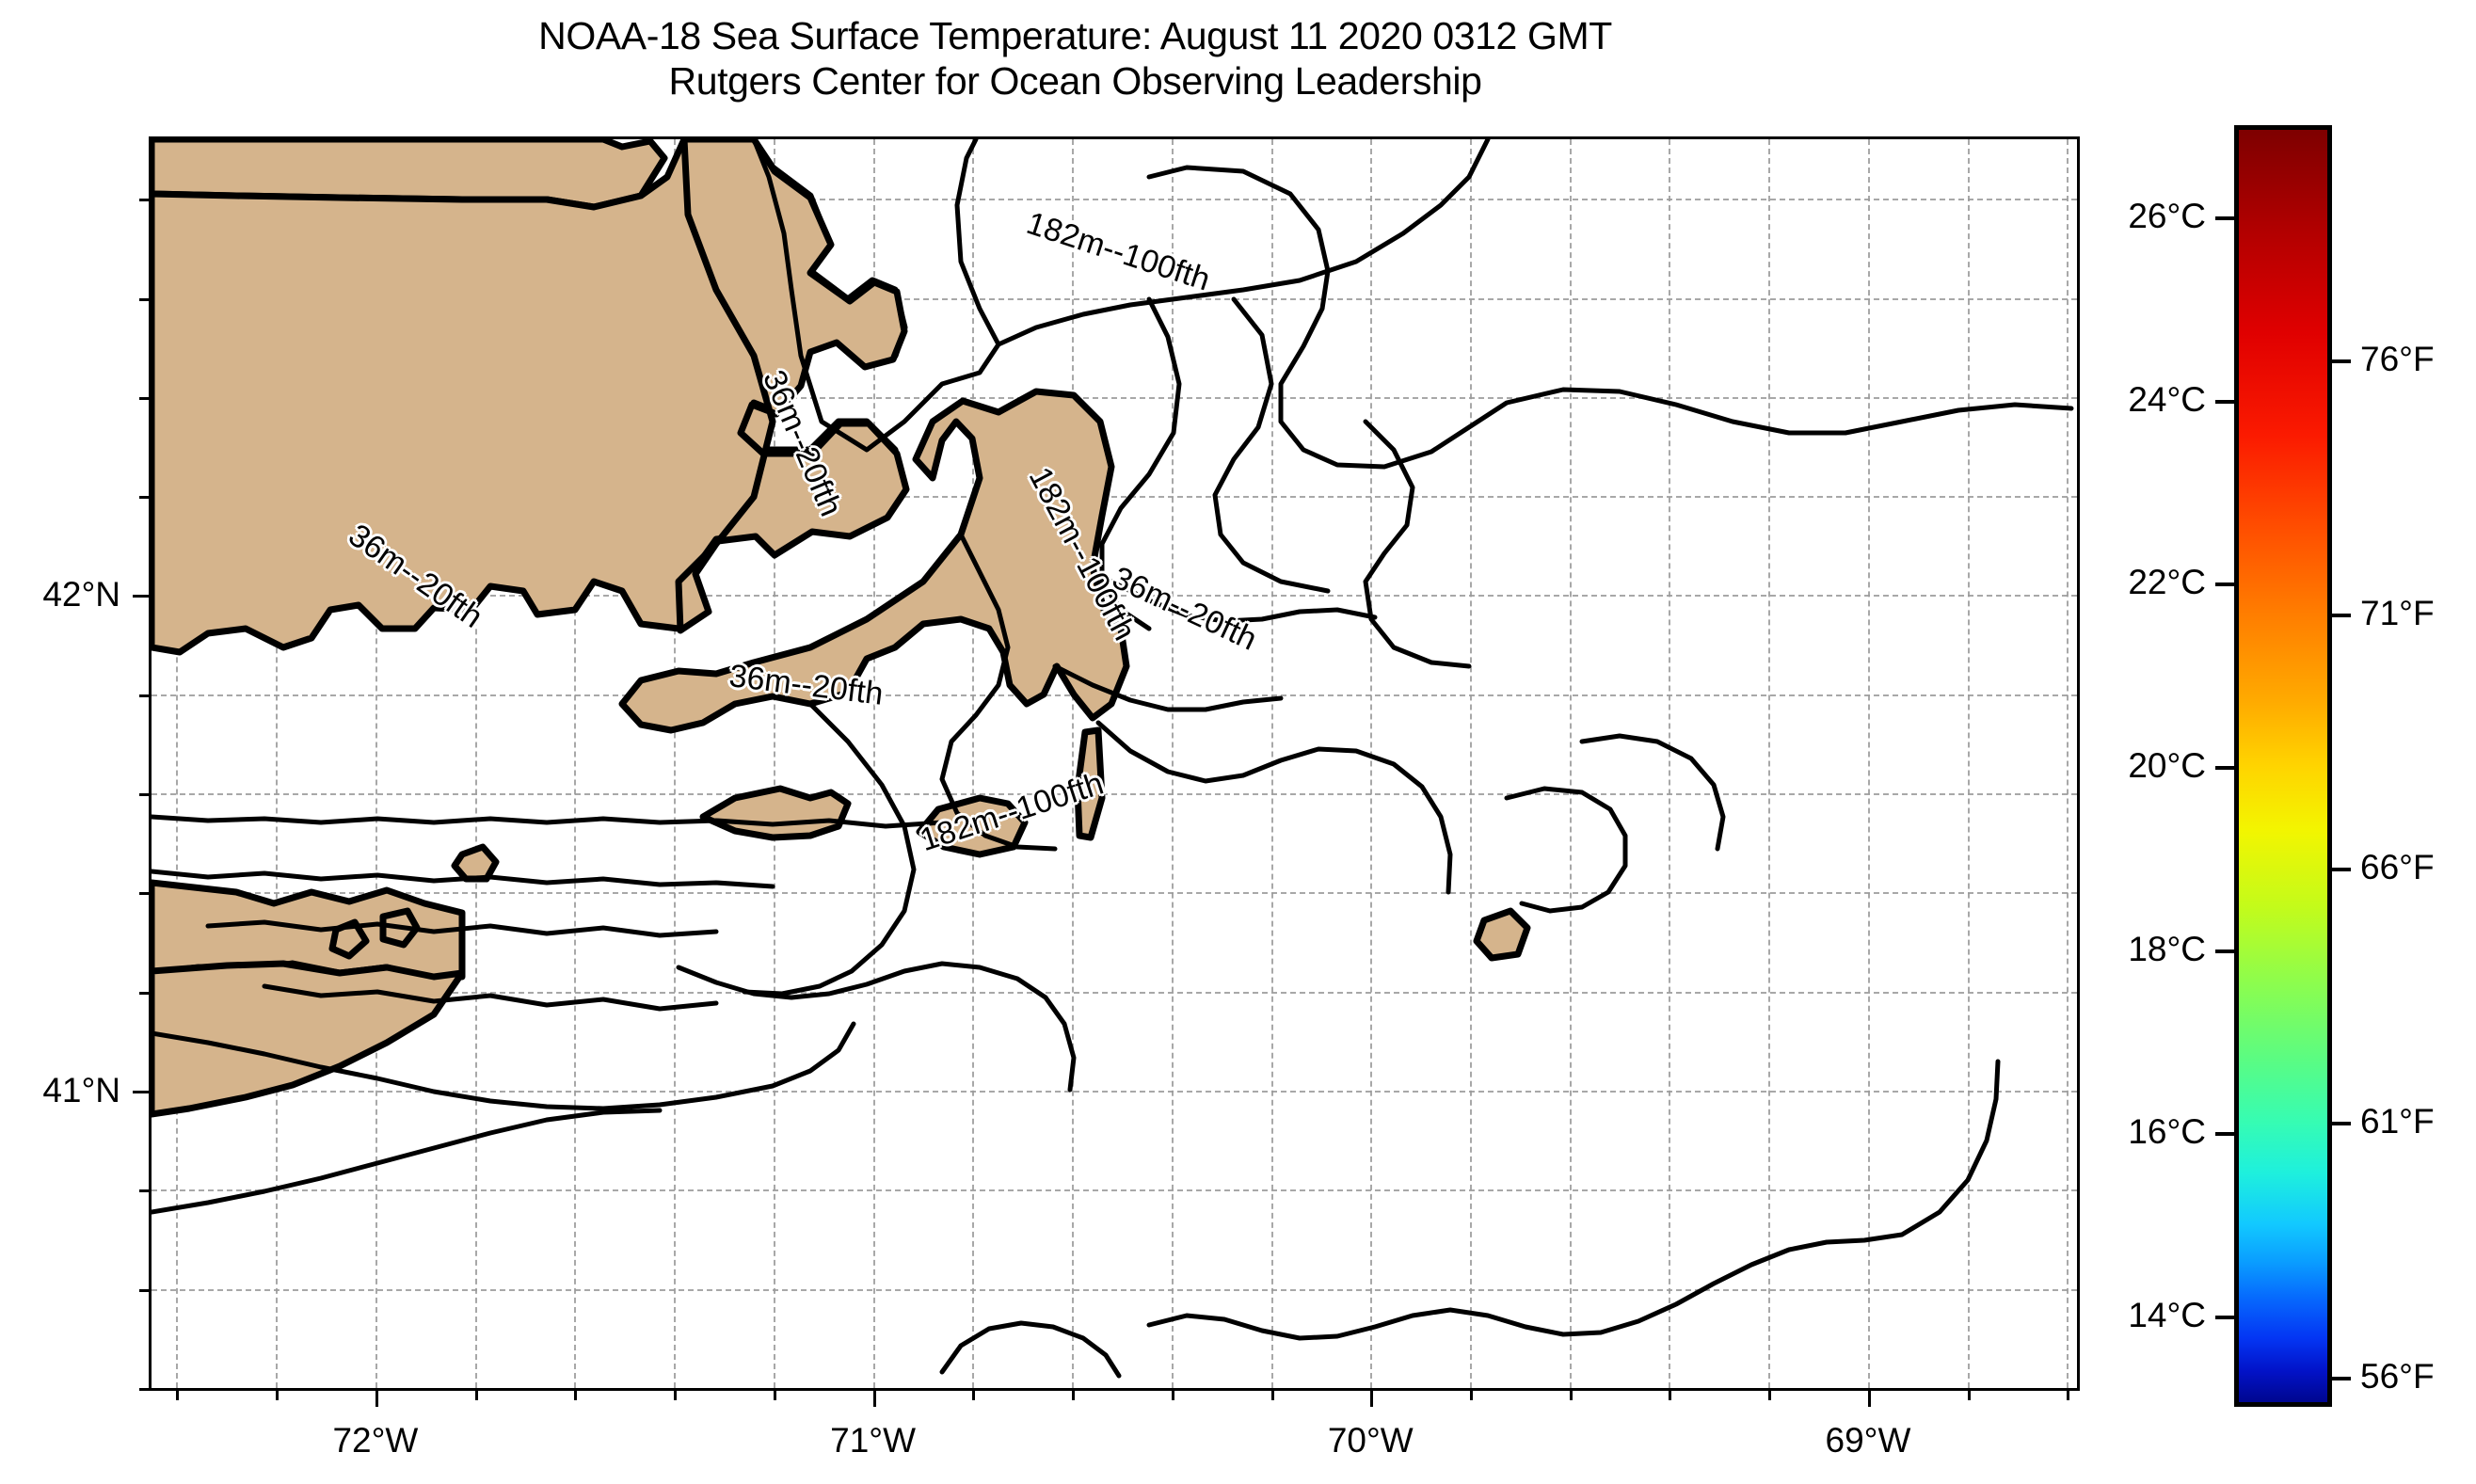 This screenshot has width=2476, height=1484. What do you see at coordinates (1868, 1440) in the screenshot?
I see `x-axis-label: 69°W` at bounding box center [1868, 1440].